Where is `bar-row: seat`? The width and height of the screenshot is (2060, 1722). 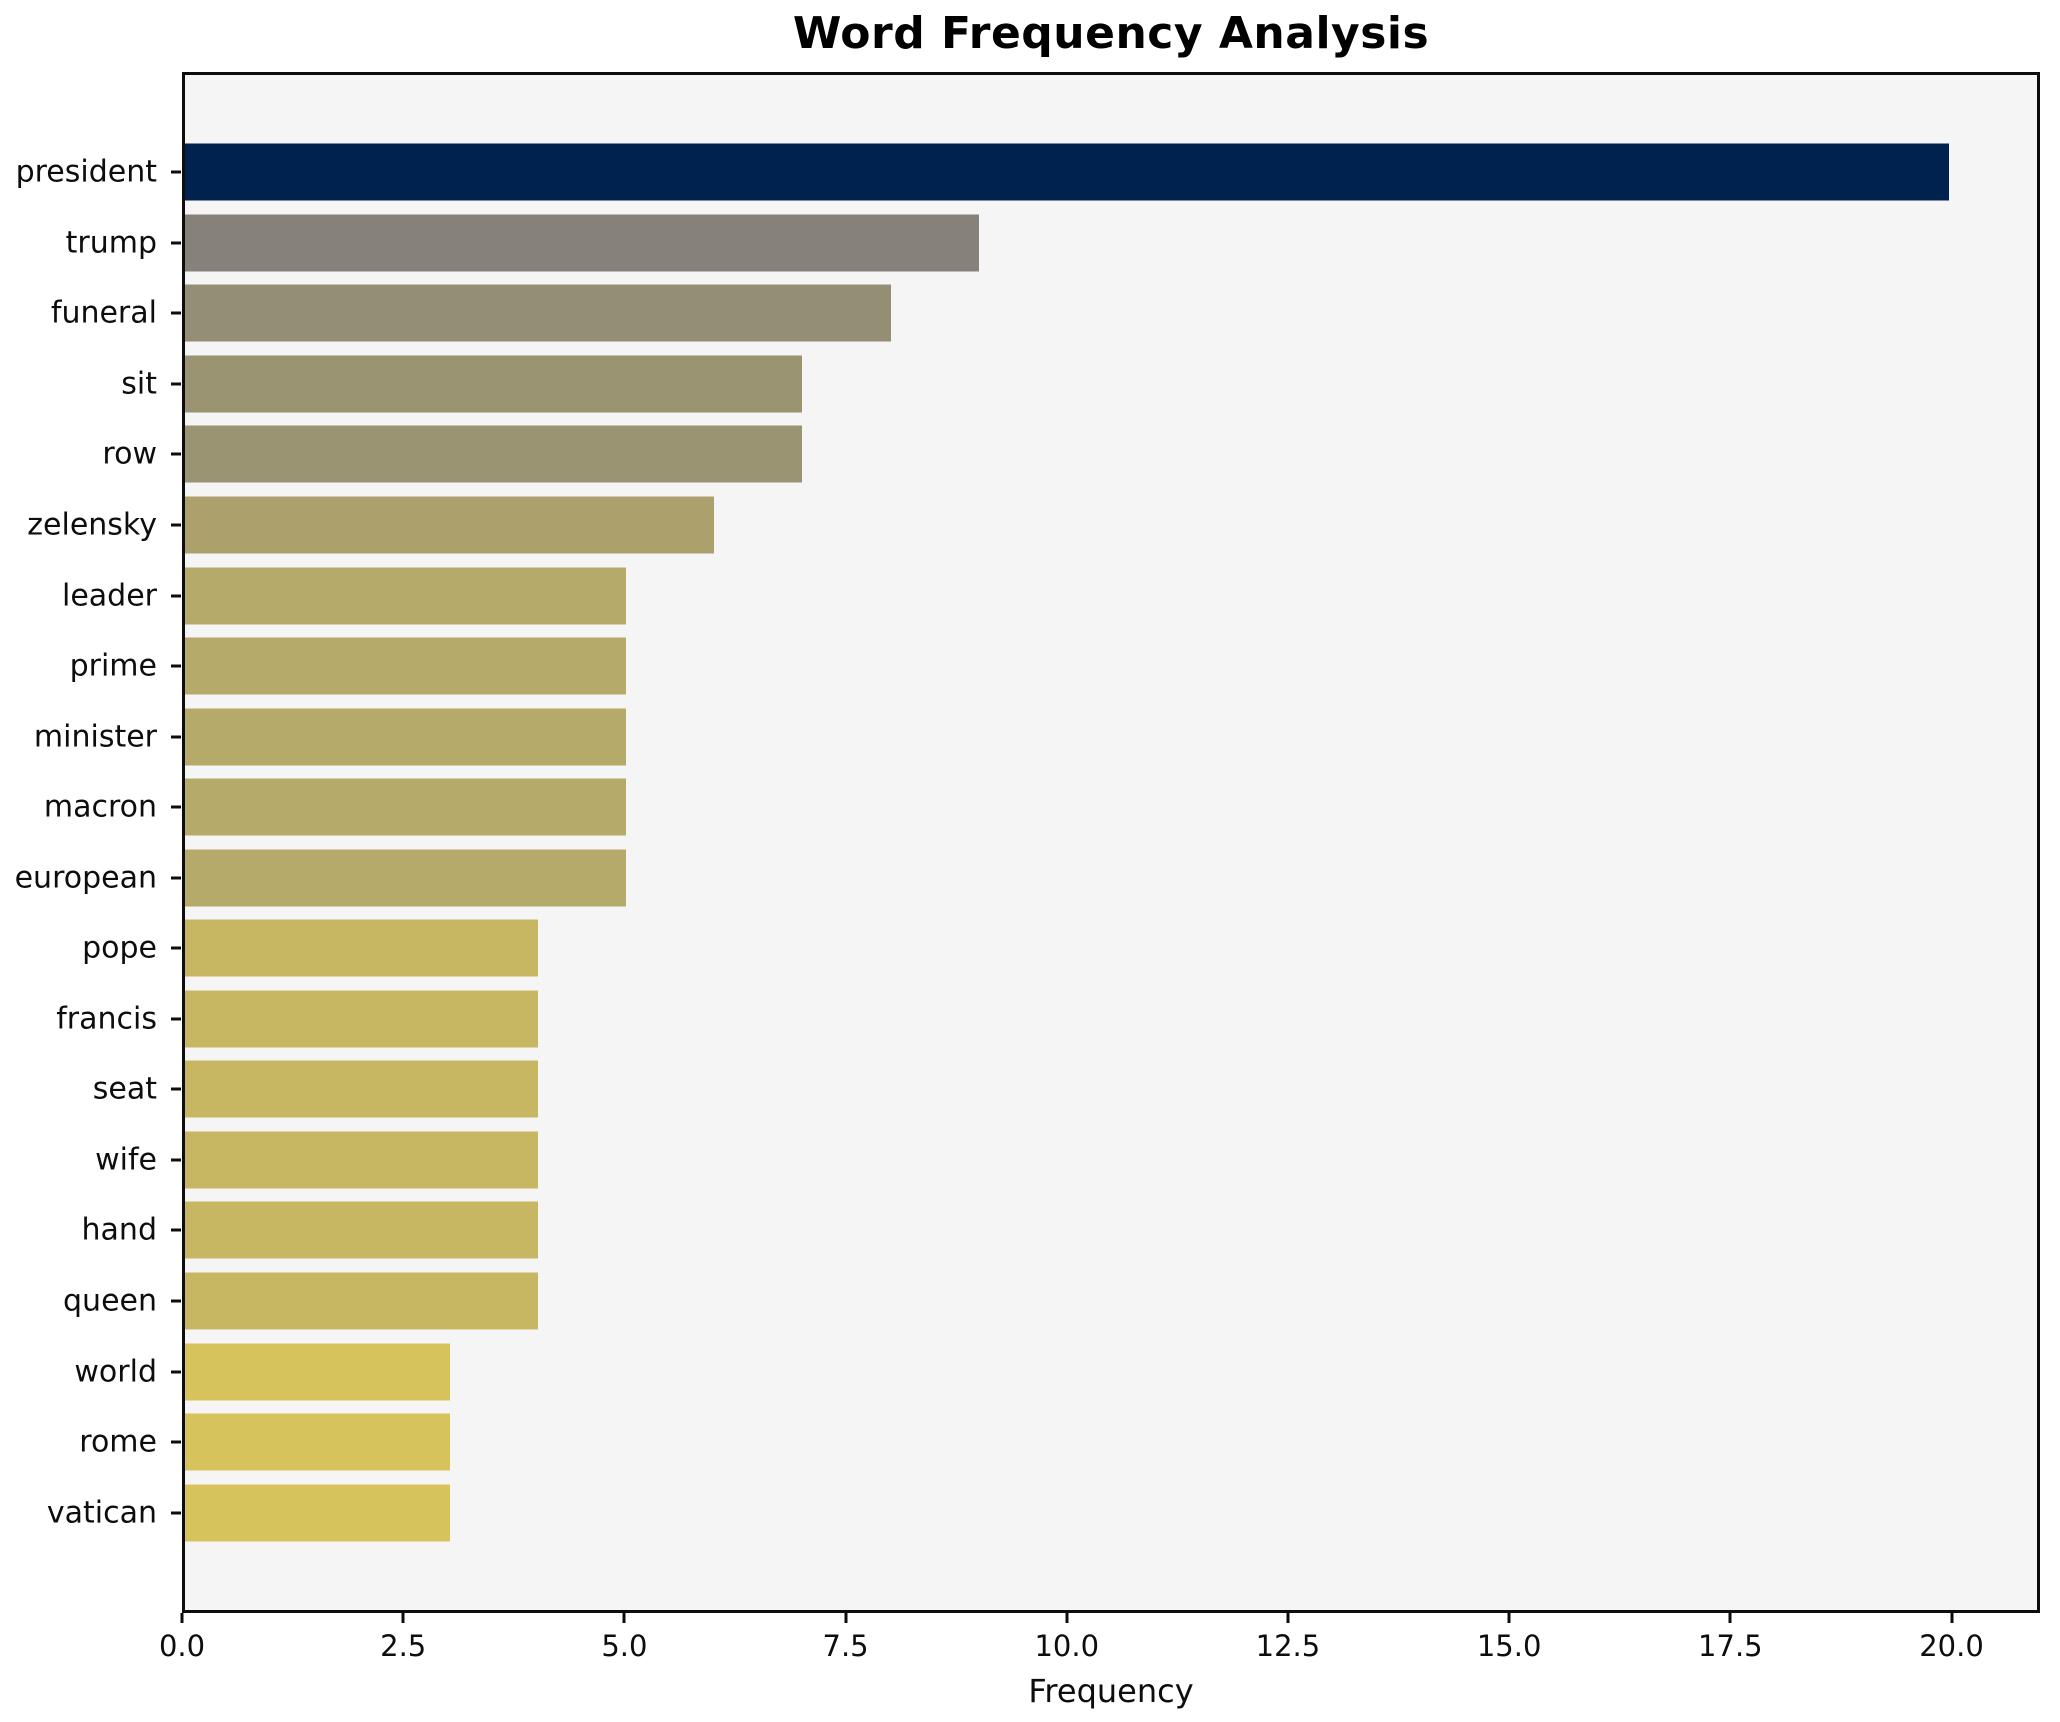 bar-row: seat is located at coordinates (1065, 1089).